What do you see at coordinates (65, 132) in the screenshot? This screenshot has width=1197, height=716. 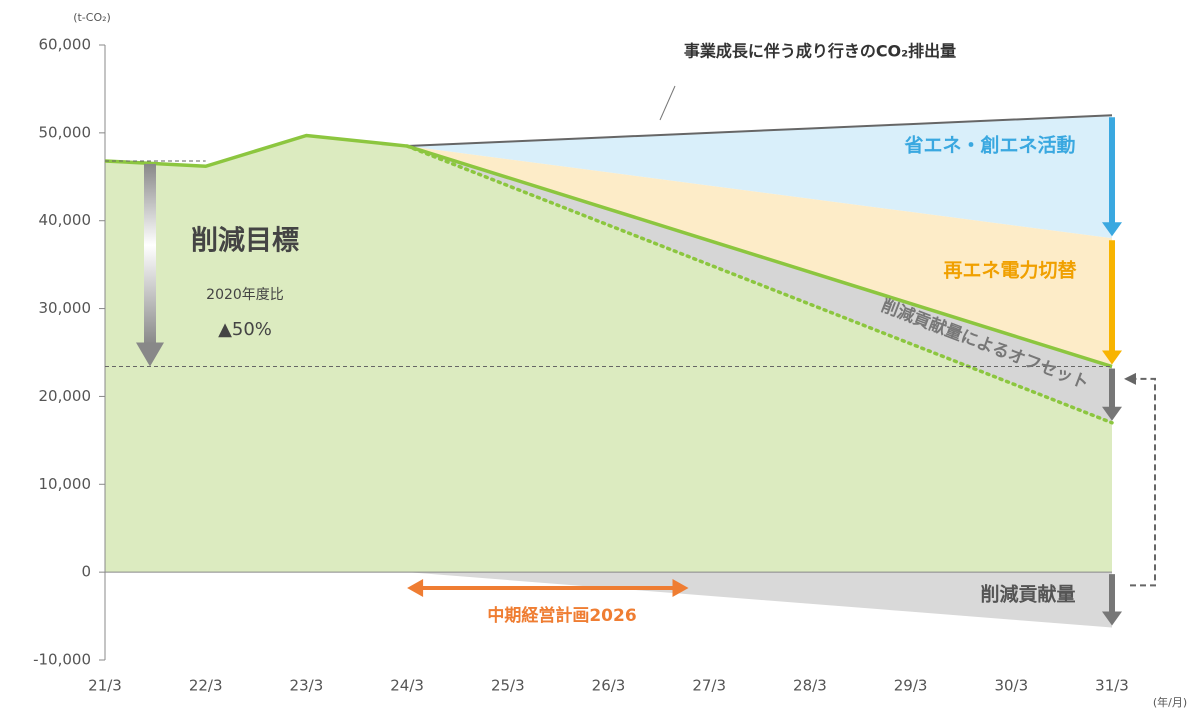 I see `y-tick-label: 50,000` at bounding box center [65, 132].